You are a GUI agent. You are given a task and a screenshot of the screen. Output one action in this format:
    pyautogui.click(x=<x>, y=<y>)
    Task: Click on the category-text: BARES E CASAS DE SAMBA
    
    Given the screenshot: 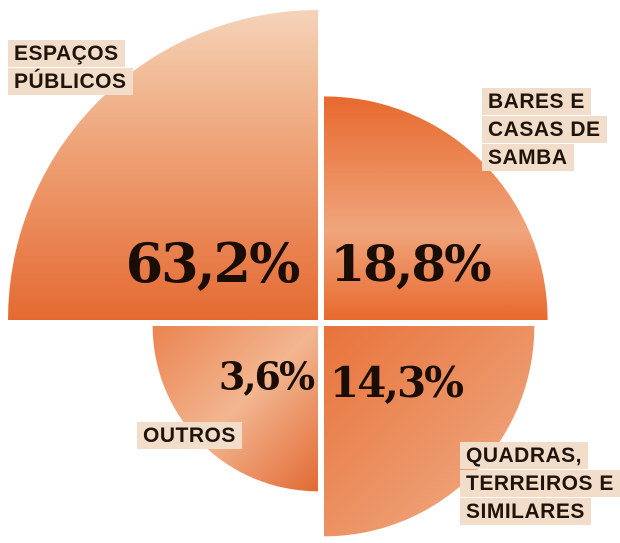 What is the action you would take?
    pyautogui.click(x=544, y=129)
    